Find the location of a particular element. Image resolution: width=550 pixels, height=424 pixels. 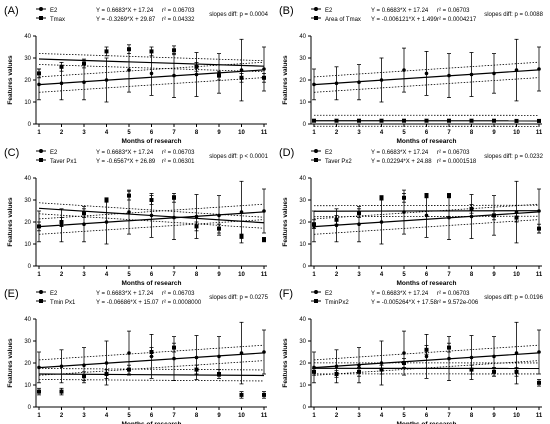

slopes-diff-label: slopes diff: p < 0.0001 is located at coordinates (238, 157).